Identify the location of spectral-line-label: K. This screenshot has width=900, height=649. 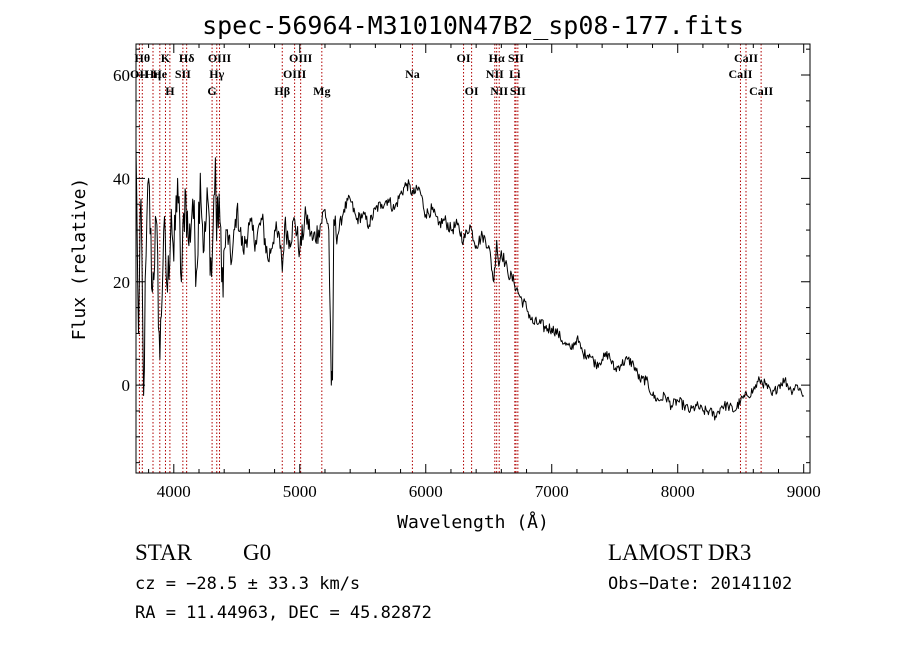
(166, 58).